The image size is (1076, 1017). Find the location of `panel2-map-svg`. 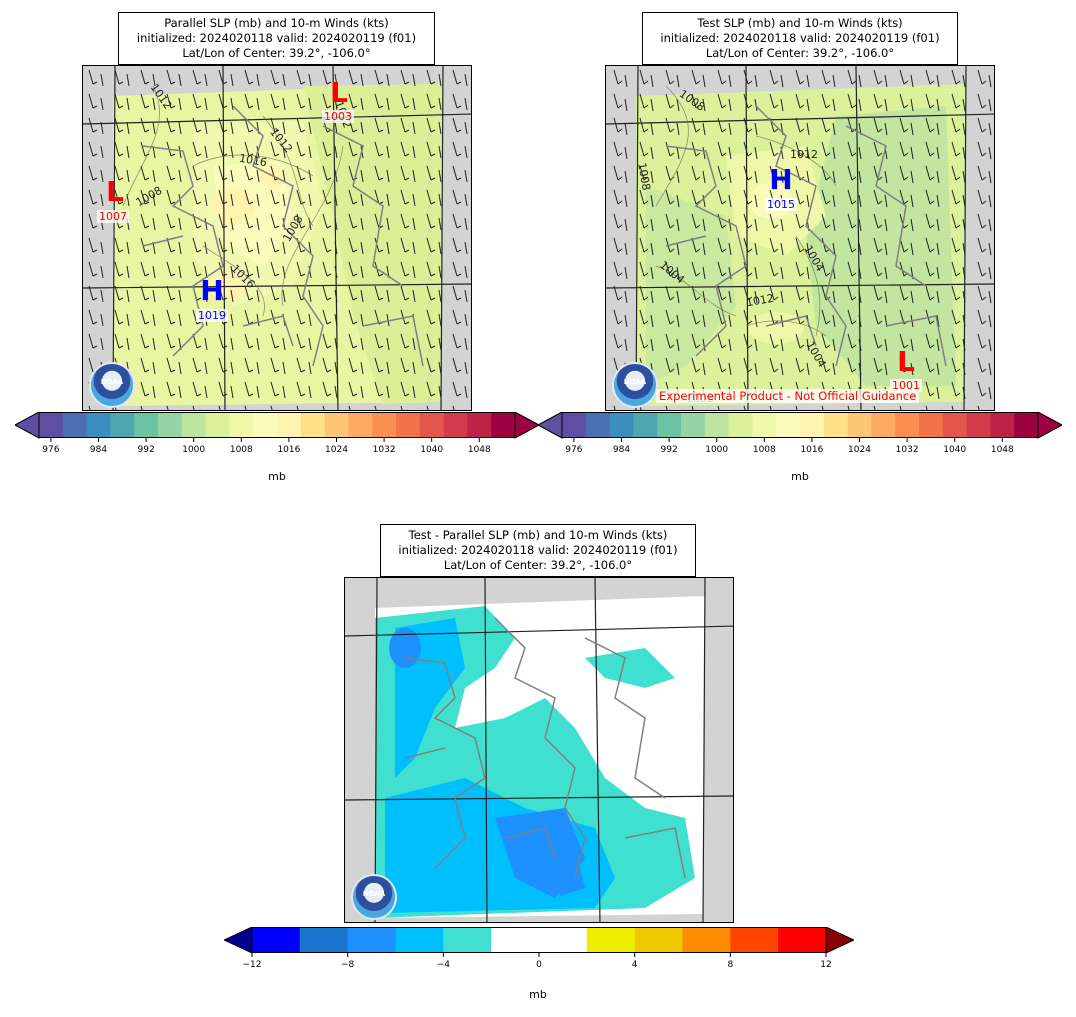

panel2-map-svg is located at coordinates (800, 238).